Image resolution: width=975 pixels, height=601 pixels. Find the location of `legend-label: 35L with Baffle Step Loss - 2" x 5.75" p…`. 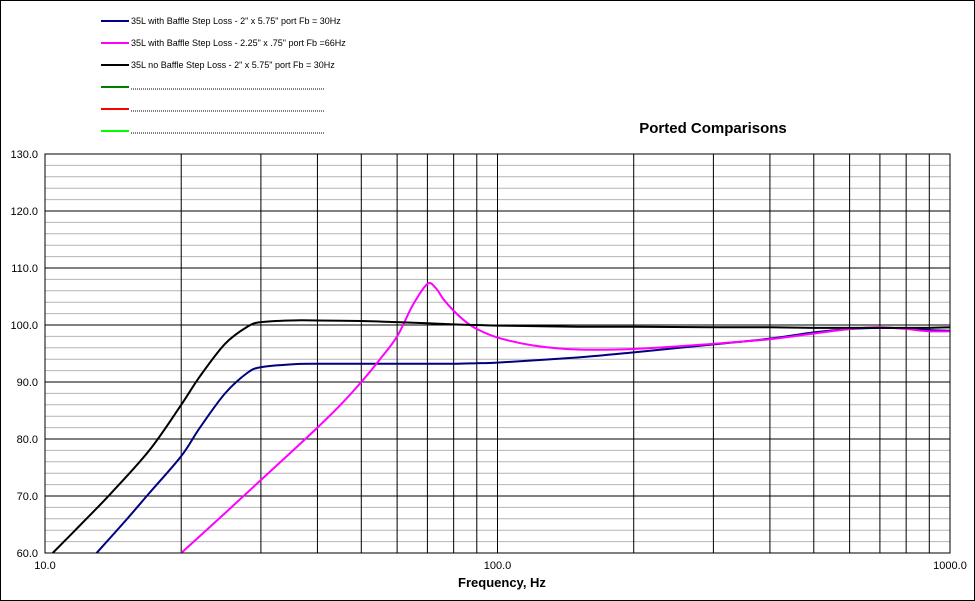

legend-label: 35L with Baffle Step Loss - 2" x 5.75" p… is located at coordinates (236, 21).